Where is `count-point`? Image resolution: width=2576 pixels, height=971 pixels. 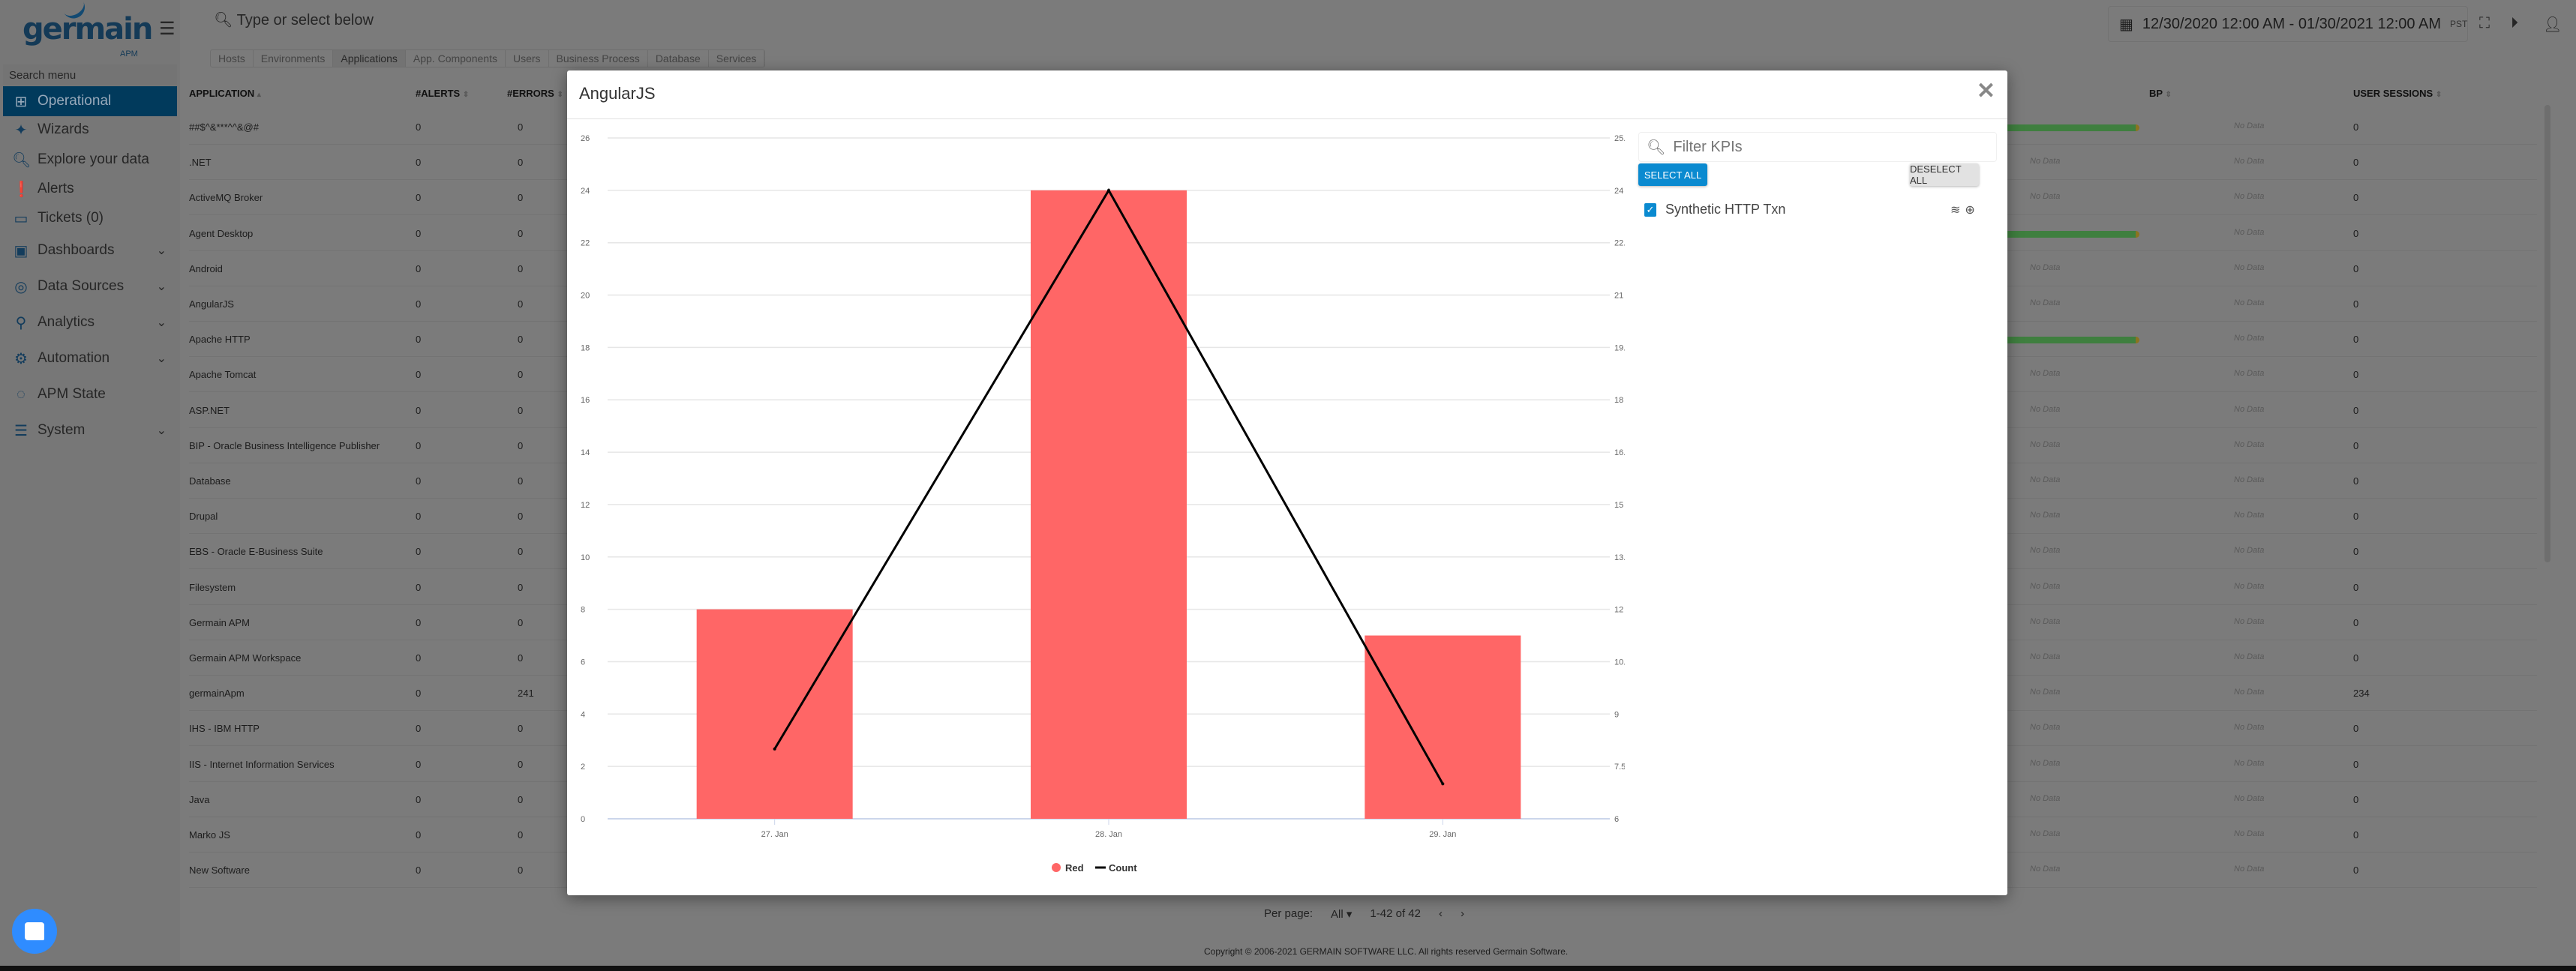
count-point is located at coordinates (1443, 784).